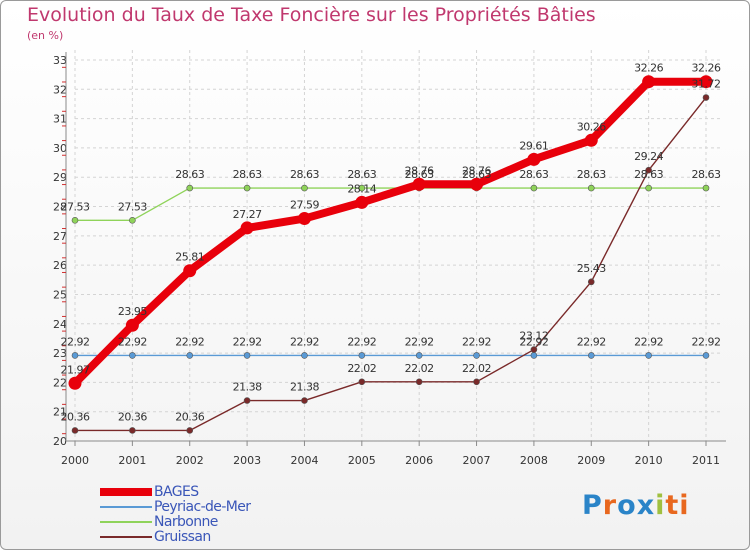 The image size is (750, 550). What do you see at coordinates (592, 505) in the screenshot?
I see `logo-letter: P` at bounding box center [592, 505].